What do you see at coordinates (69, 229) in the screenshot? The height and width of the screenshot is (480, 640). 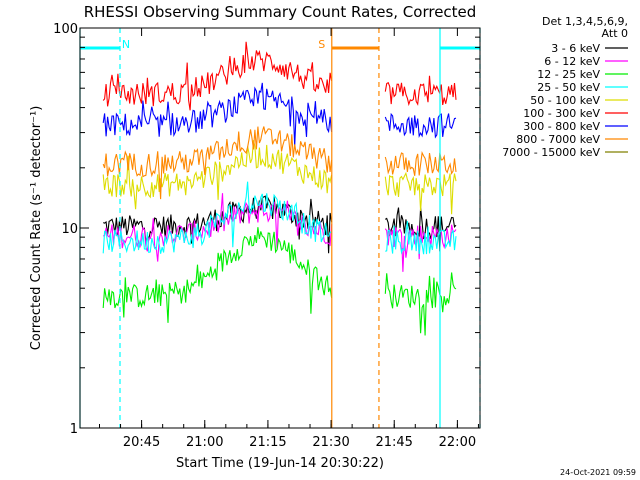 I see `y-tick-label-1: 10` at bounding box center [69, 229].